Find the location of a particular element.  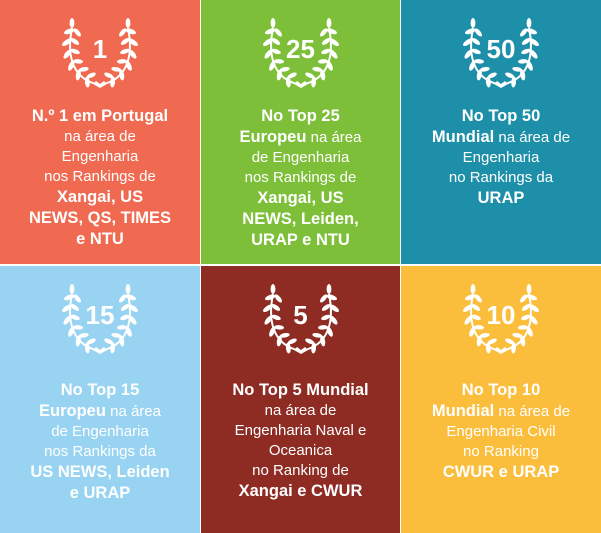

description-text: Engenharia Civil is located at coordinates (501, 431).